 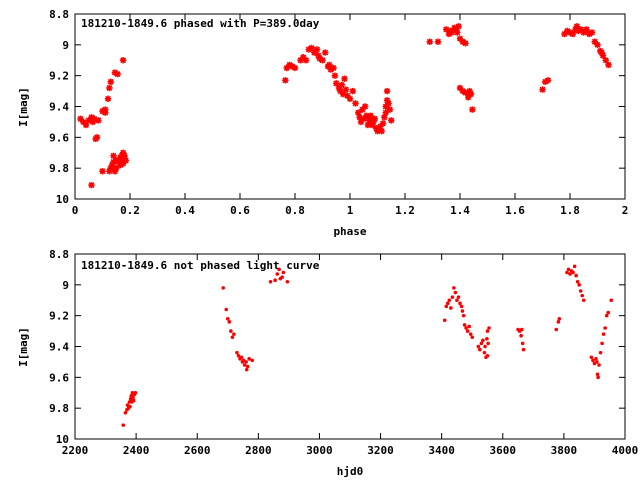 What do you see at coordinates (136, 450) in the screenshot?
I see `x-tick-label: 2400` at bounding box center [136, 450].